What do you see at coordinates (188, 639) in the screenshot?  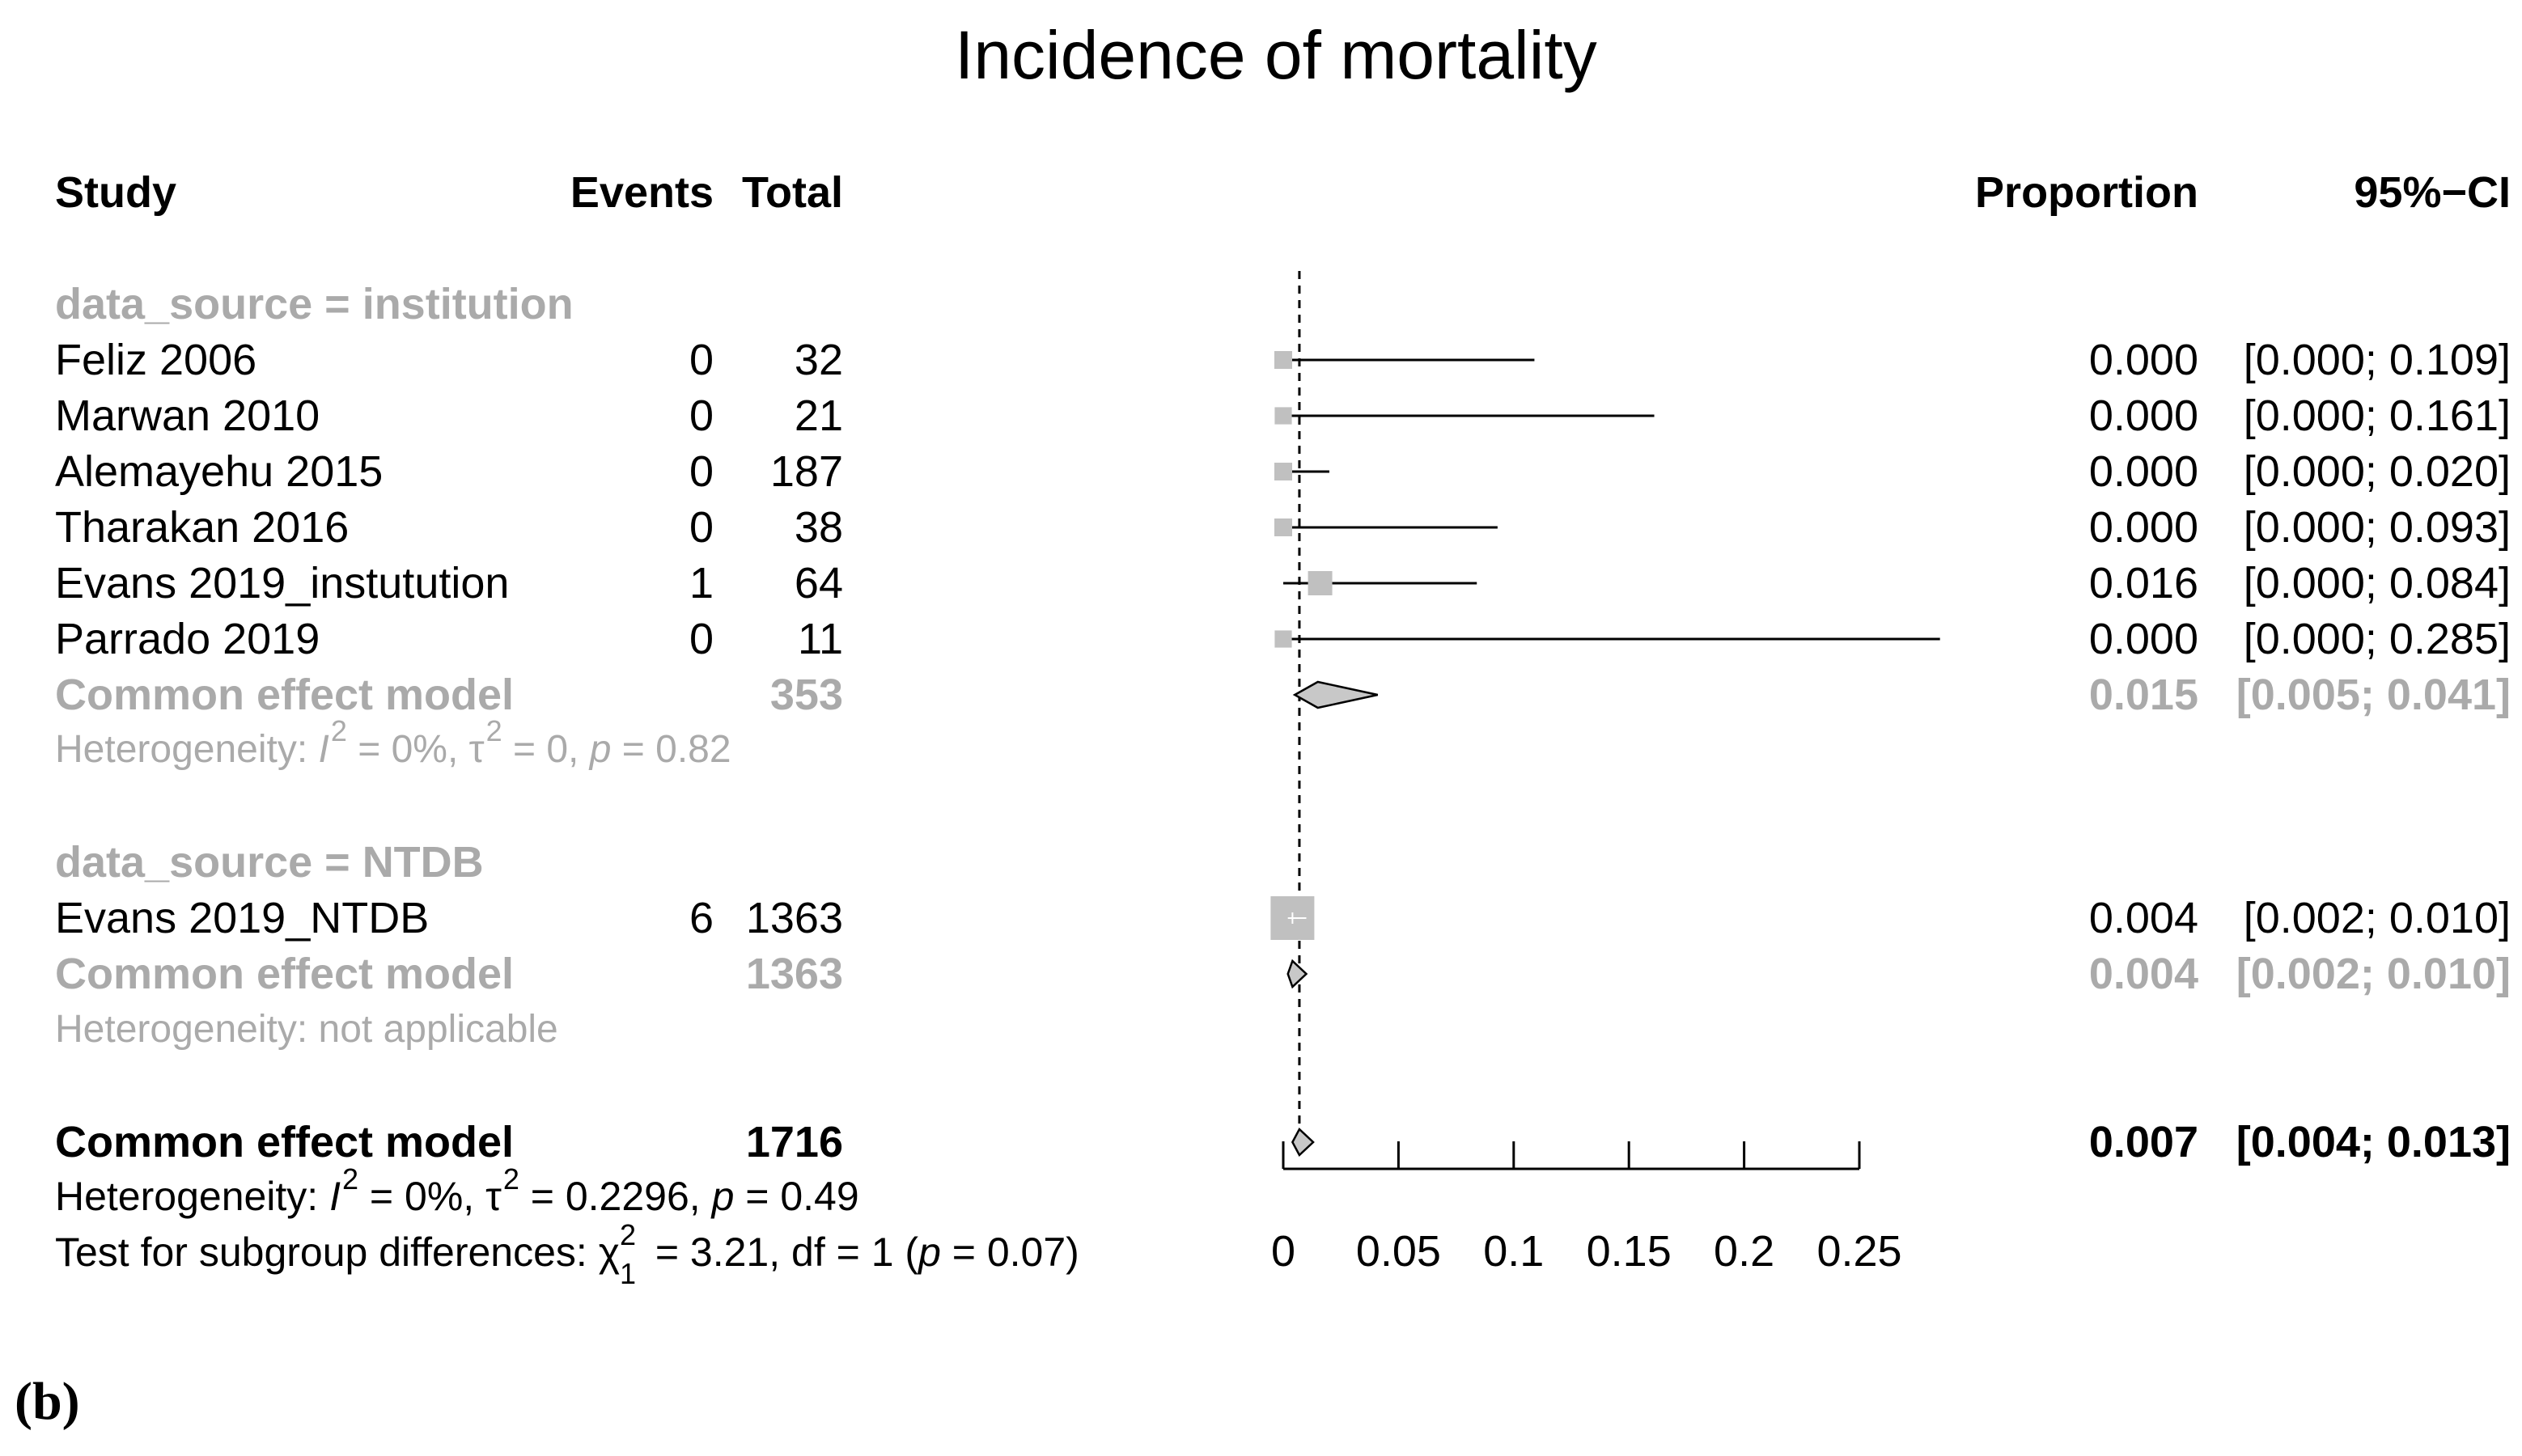 I see `study-name: Parrado 2019` at bounding box center [188, 639].